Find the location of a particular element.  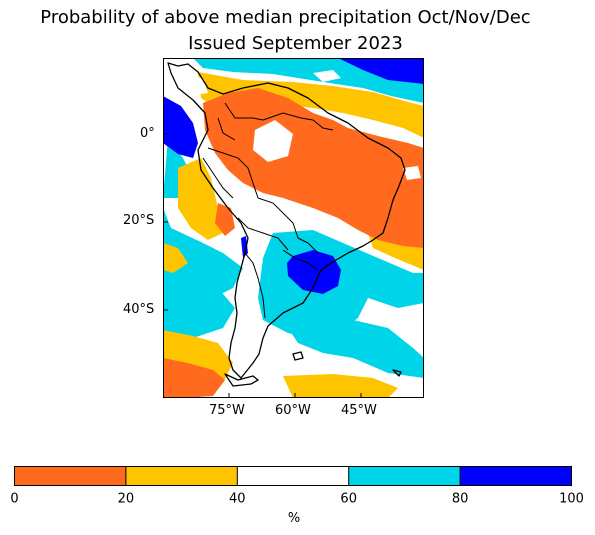

colorbar-label: % is located at coordinates (294, 518).